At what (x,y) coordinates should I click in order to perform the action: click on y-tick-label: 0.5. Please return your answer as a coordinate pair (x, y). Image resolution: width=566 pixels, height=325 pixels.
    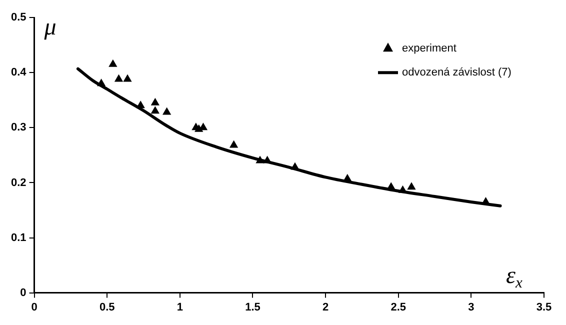
    Looking at the image, I should click on (18, 18).